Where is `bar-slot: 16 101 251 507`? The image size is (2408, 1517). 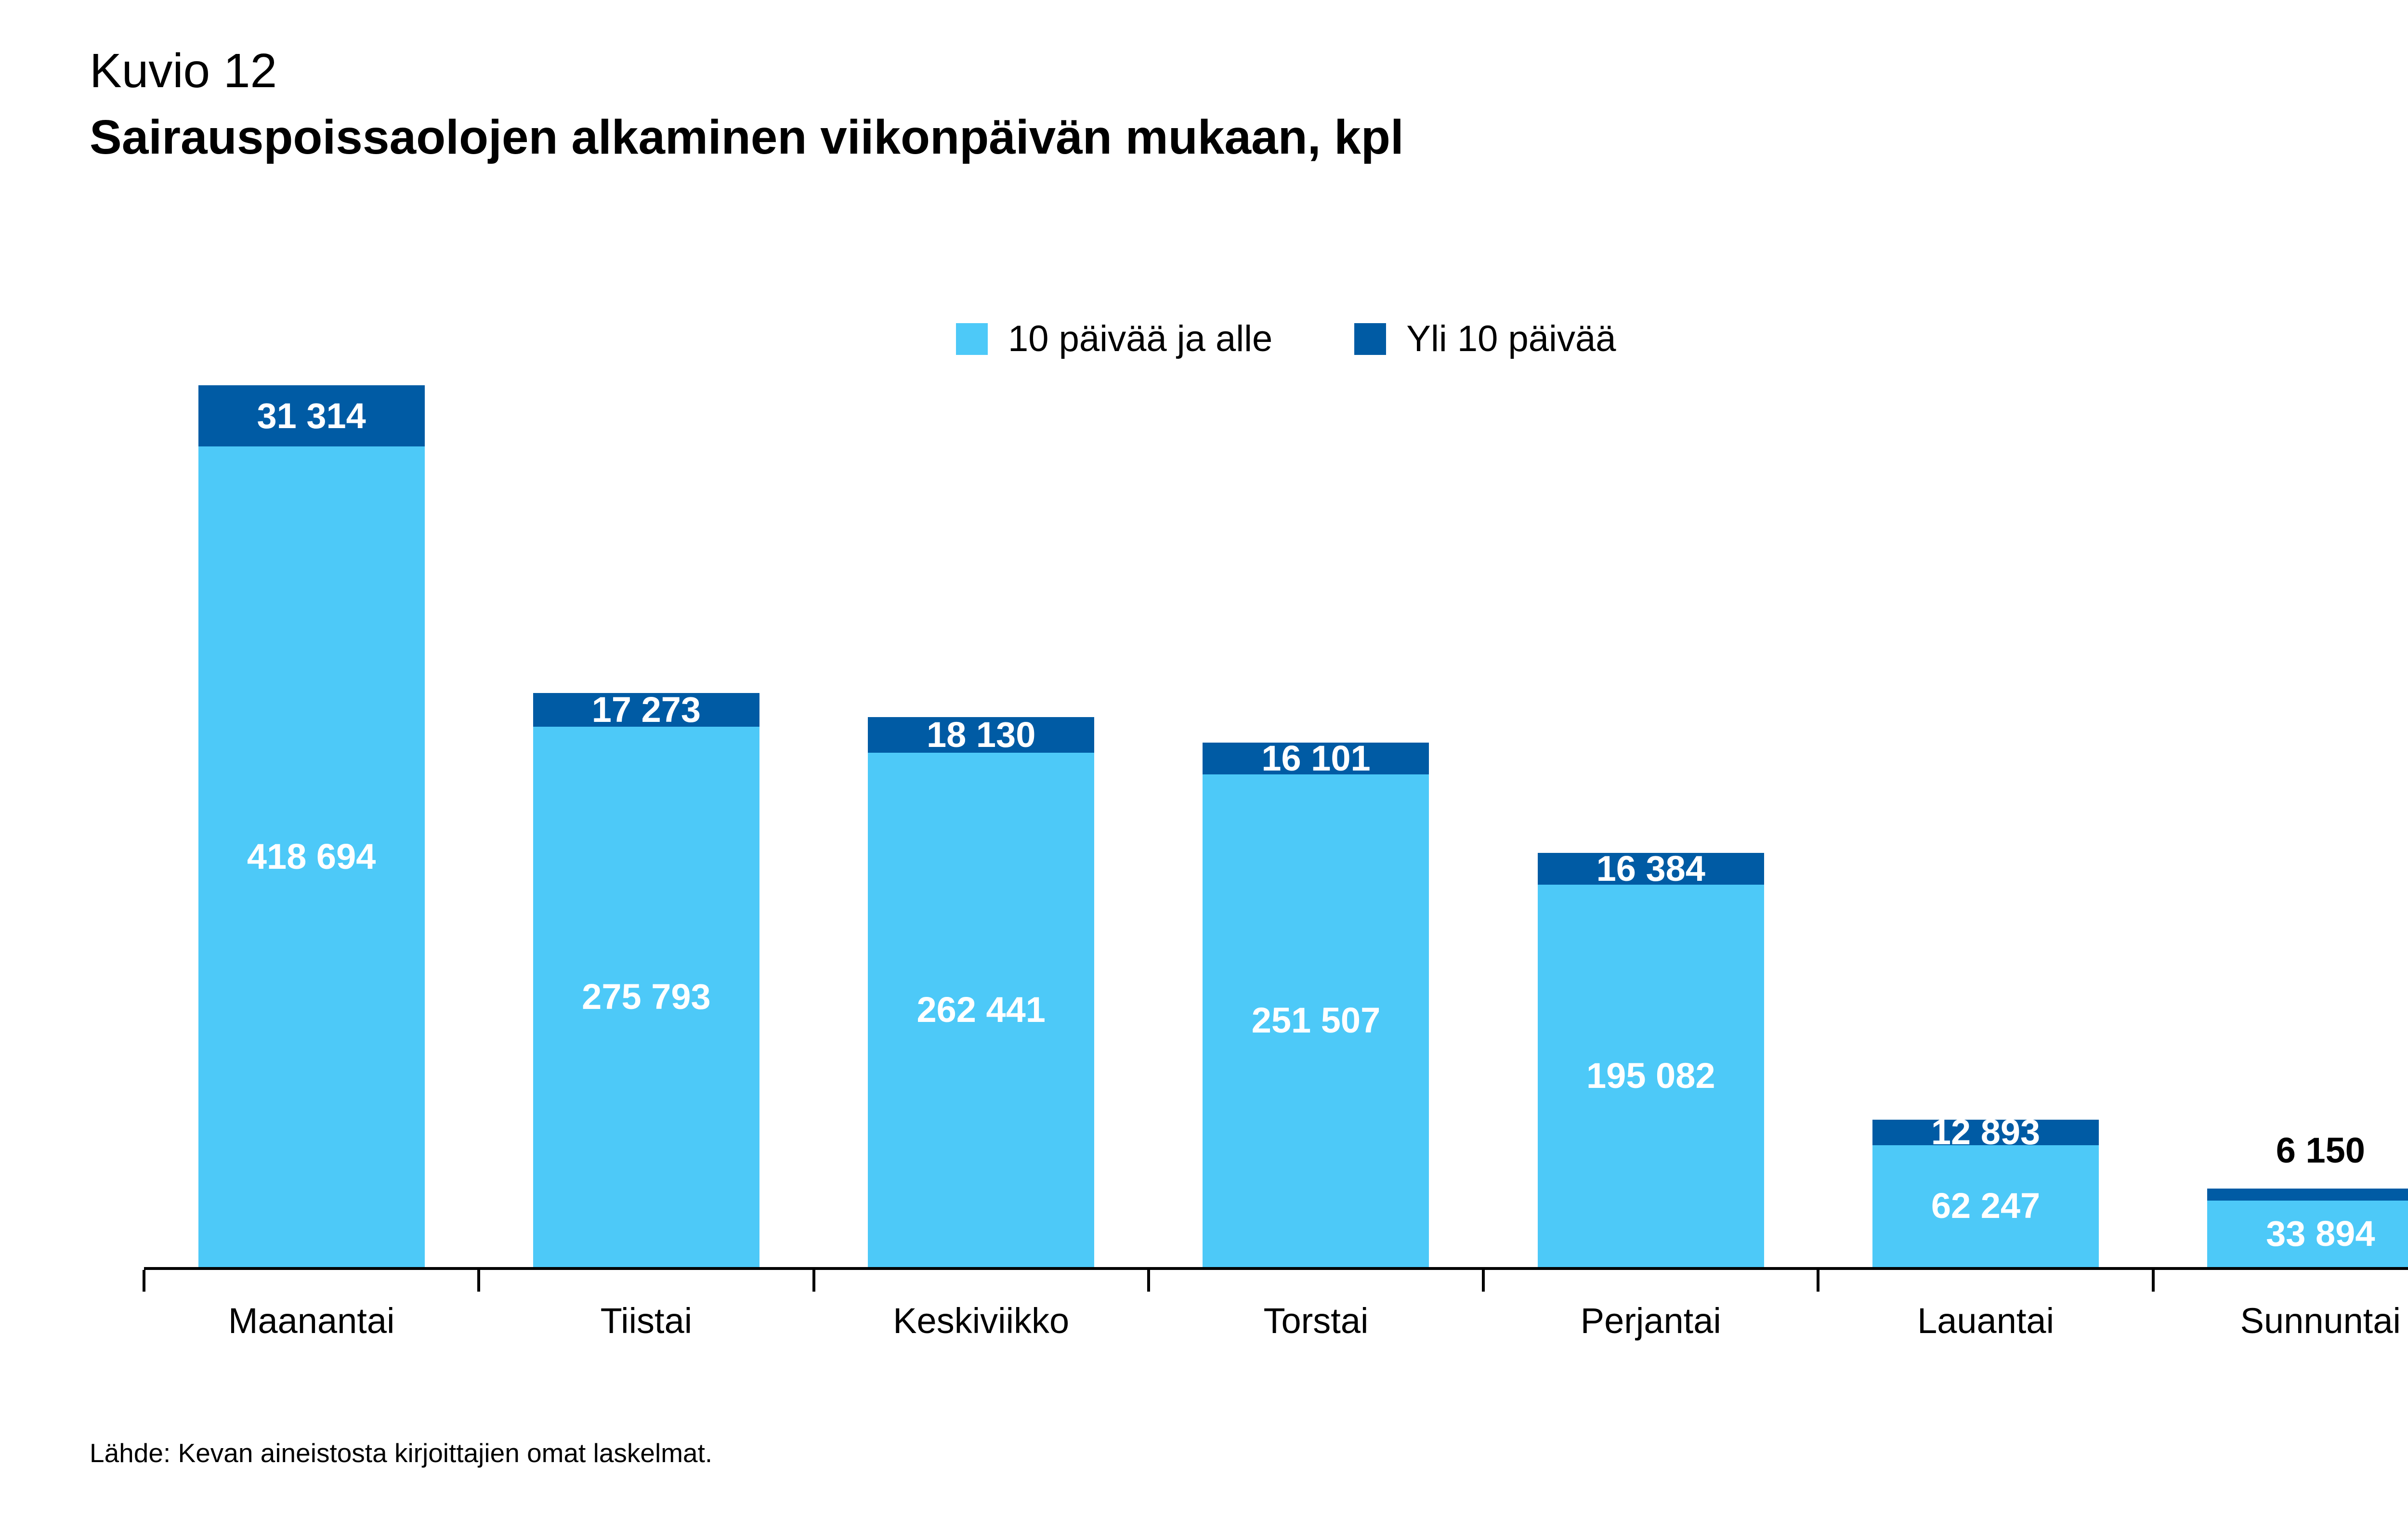 bar-slot: 16 101 251 507 is located at coordinates (1316, 802).